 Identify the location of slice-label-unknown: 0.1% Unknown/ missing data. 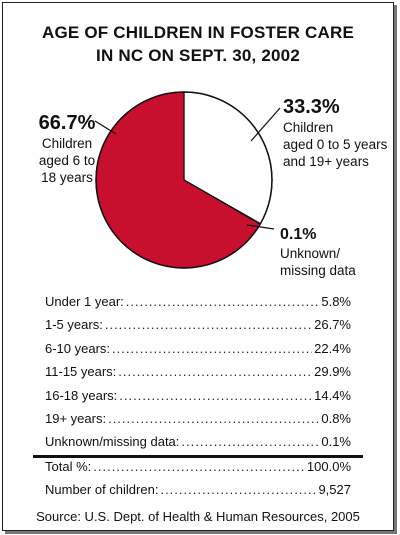
(335, 252).